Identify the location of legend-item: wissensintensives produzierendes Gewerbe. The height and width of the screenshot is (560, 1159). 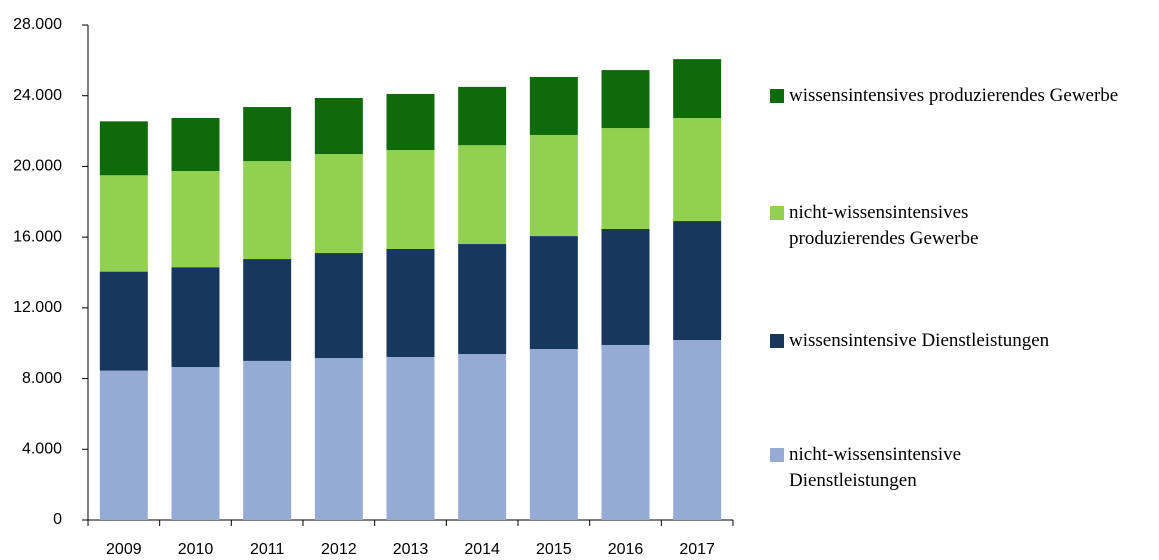
(959, 96).